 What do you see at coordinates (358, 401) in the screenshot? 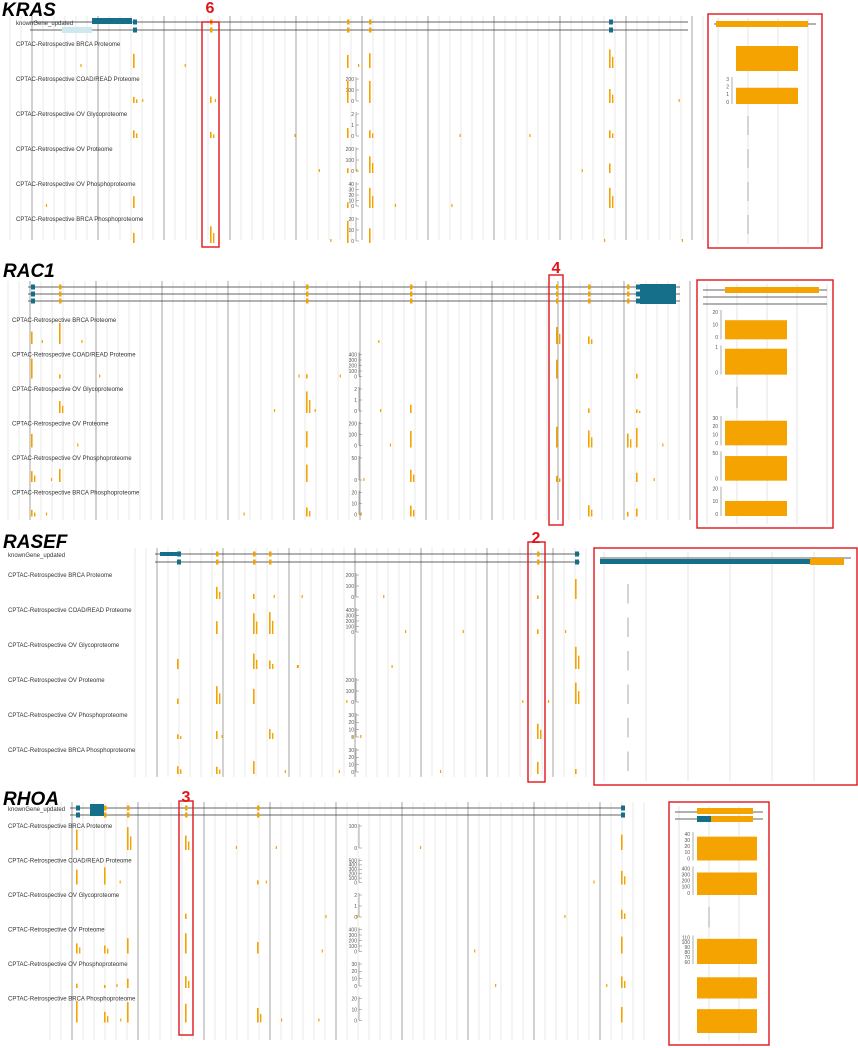
I see `track-axis: 2 1 0` at bounding box center [358, 401].